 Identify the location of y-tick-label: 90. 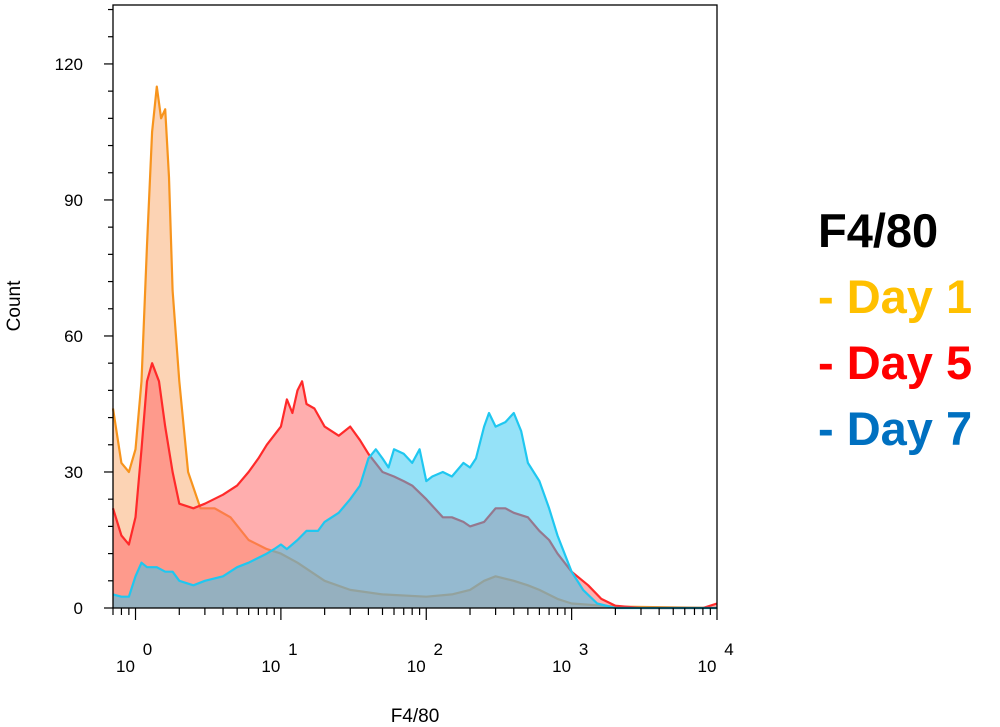
(73, 200).